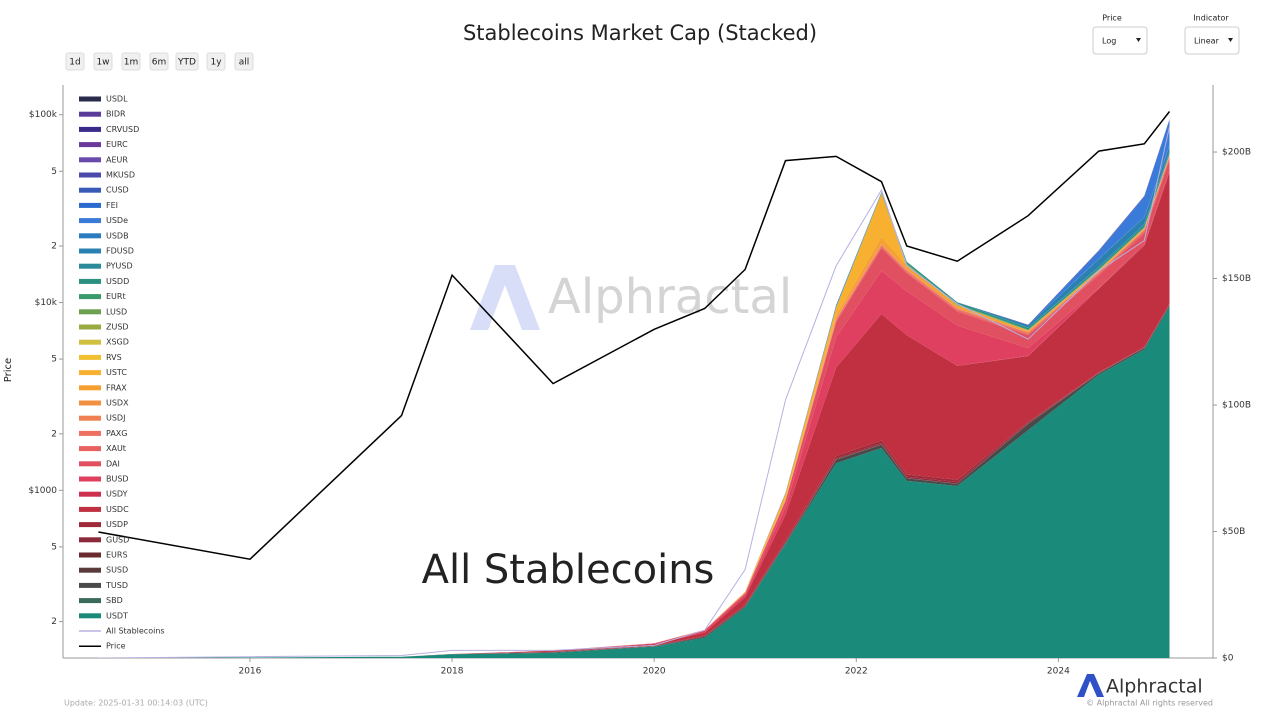 The image size is (1280, 721). Describe the element at coordinates (1207, 41) in the screenshot. I see `dropdown-value: Linear` at that location.